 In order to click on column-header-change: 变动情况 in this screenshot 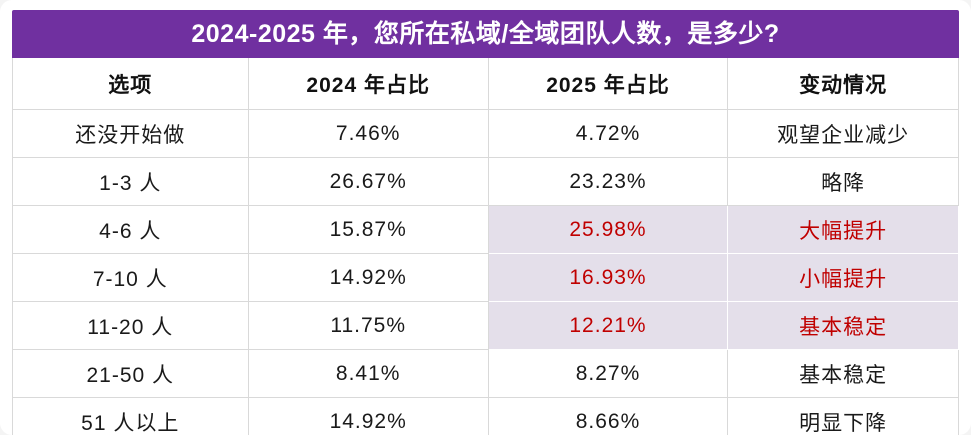, I will do `click(843, 84)`.